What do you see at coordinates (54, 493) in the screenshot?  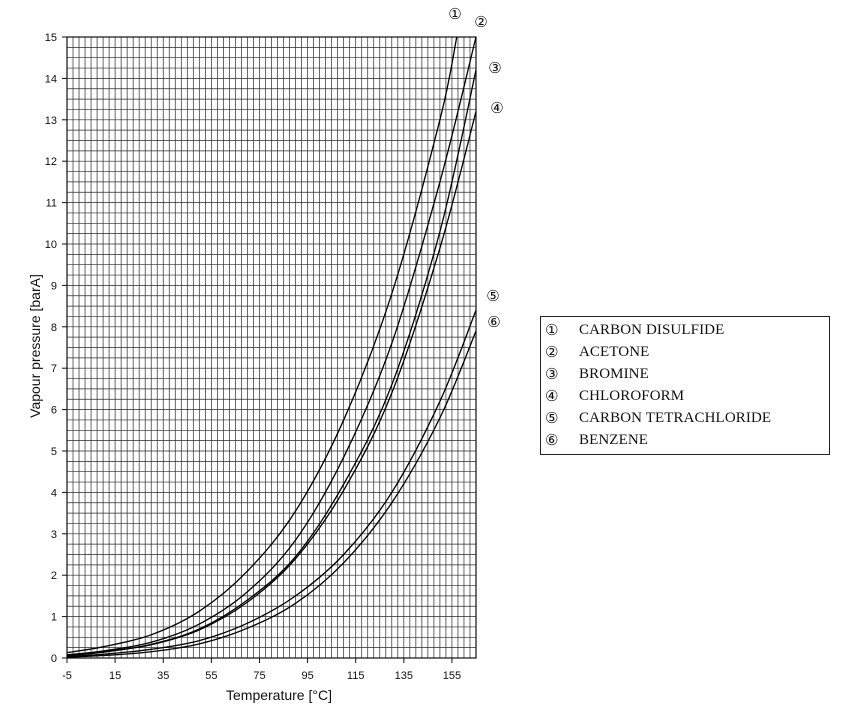 I see `y-tick-label: 4` at bounding box center [54, 493].